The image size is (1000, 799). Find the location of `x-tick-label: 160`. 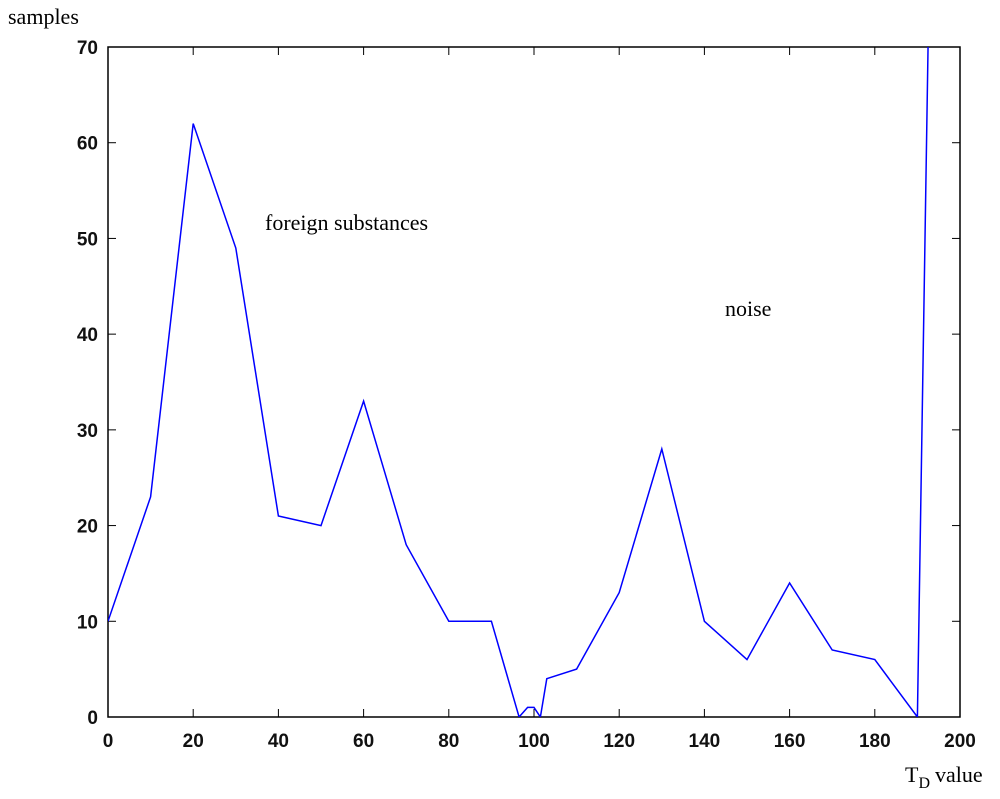

x-tick-label: 160 is located at coordinates (790, 741).